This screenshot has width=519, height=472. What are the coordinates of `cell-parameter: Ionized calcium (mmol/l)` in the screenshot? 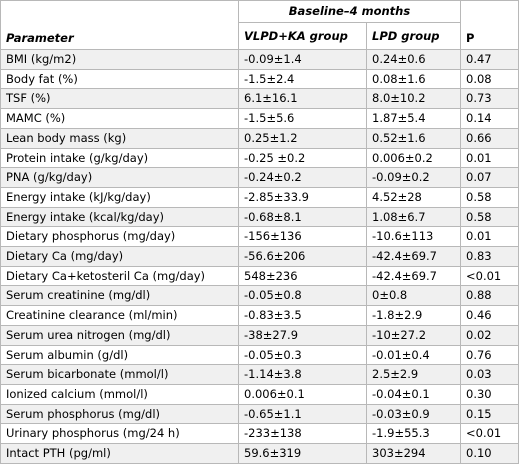 It's located at (119, 394).